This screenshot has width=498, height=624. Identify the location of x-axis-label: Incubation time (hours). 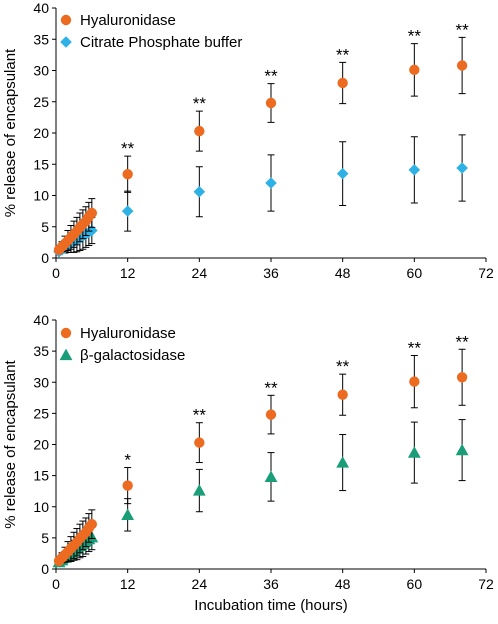
(270, 605).